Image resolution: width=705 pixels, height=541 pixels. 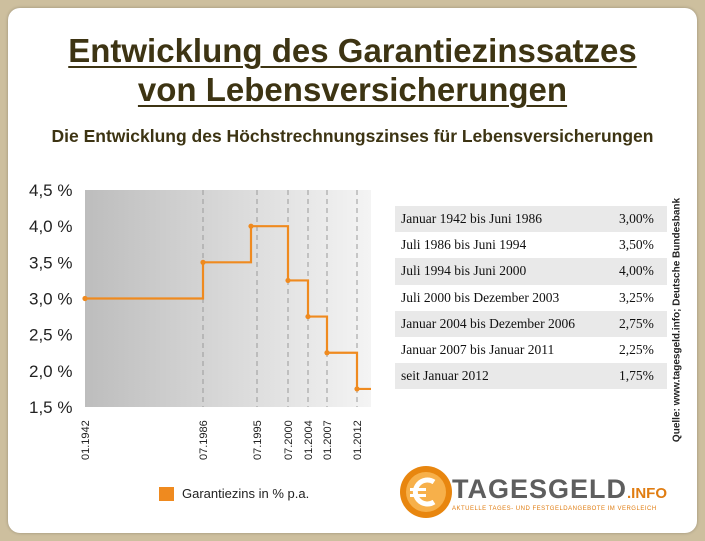 What do you see at coordinates (503, 376) in the screenshot?
I see `period-cell: seit Januar 2012` at bounding box center [503, 376].